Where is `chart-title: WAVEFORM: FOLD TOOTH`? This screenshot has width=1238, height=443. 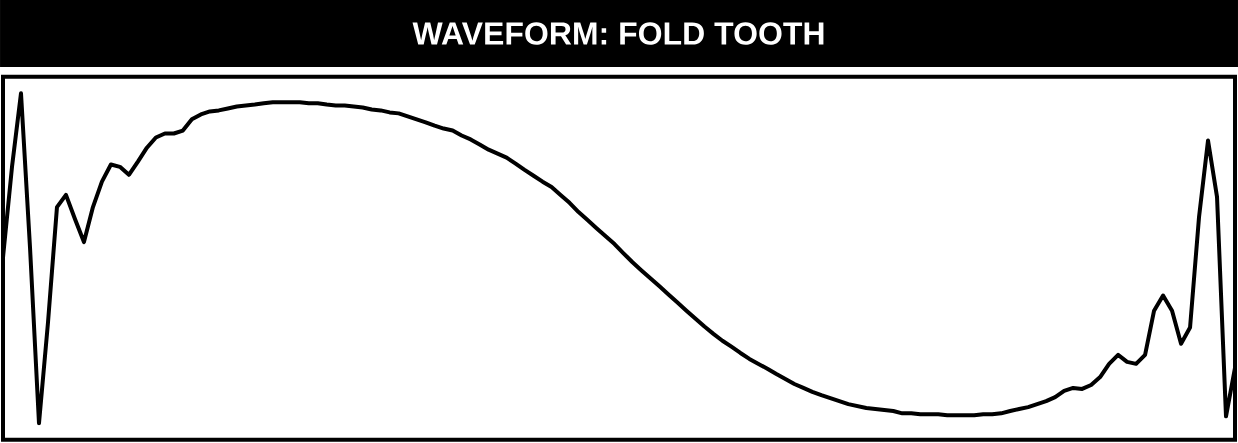 chart-title: WAVEFORM: FOLD TOOTH is located at coordinates (618, 33).